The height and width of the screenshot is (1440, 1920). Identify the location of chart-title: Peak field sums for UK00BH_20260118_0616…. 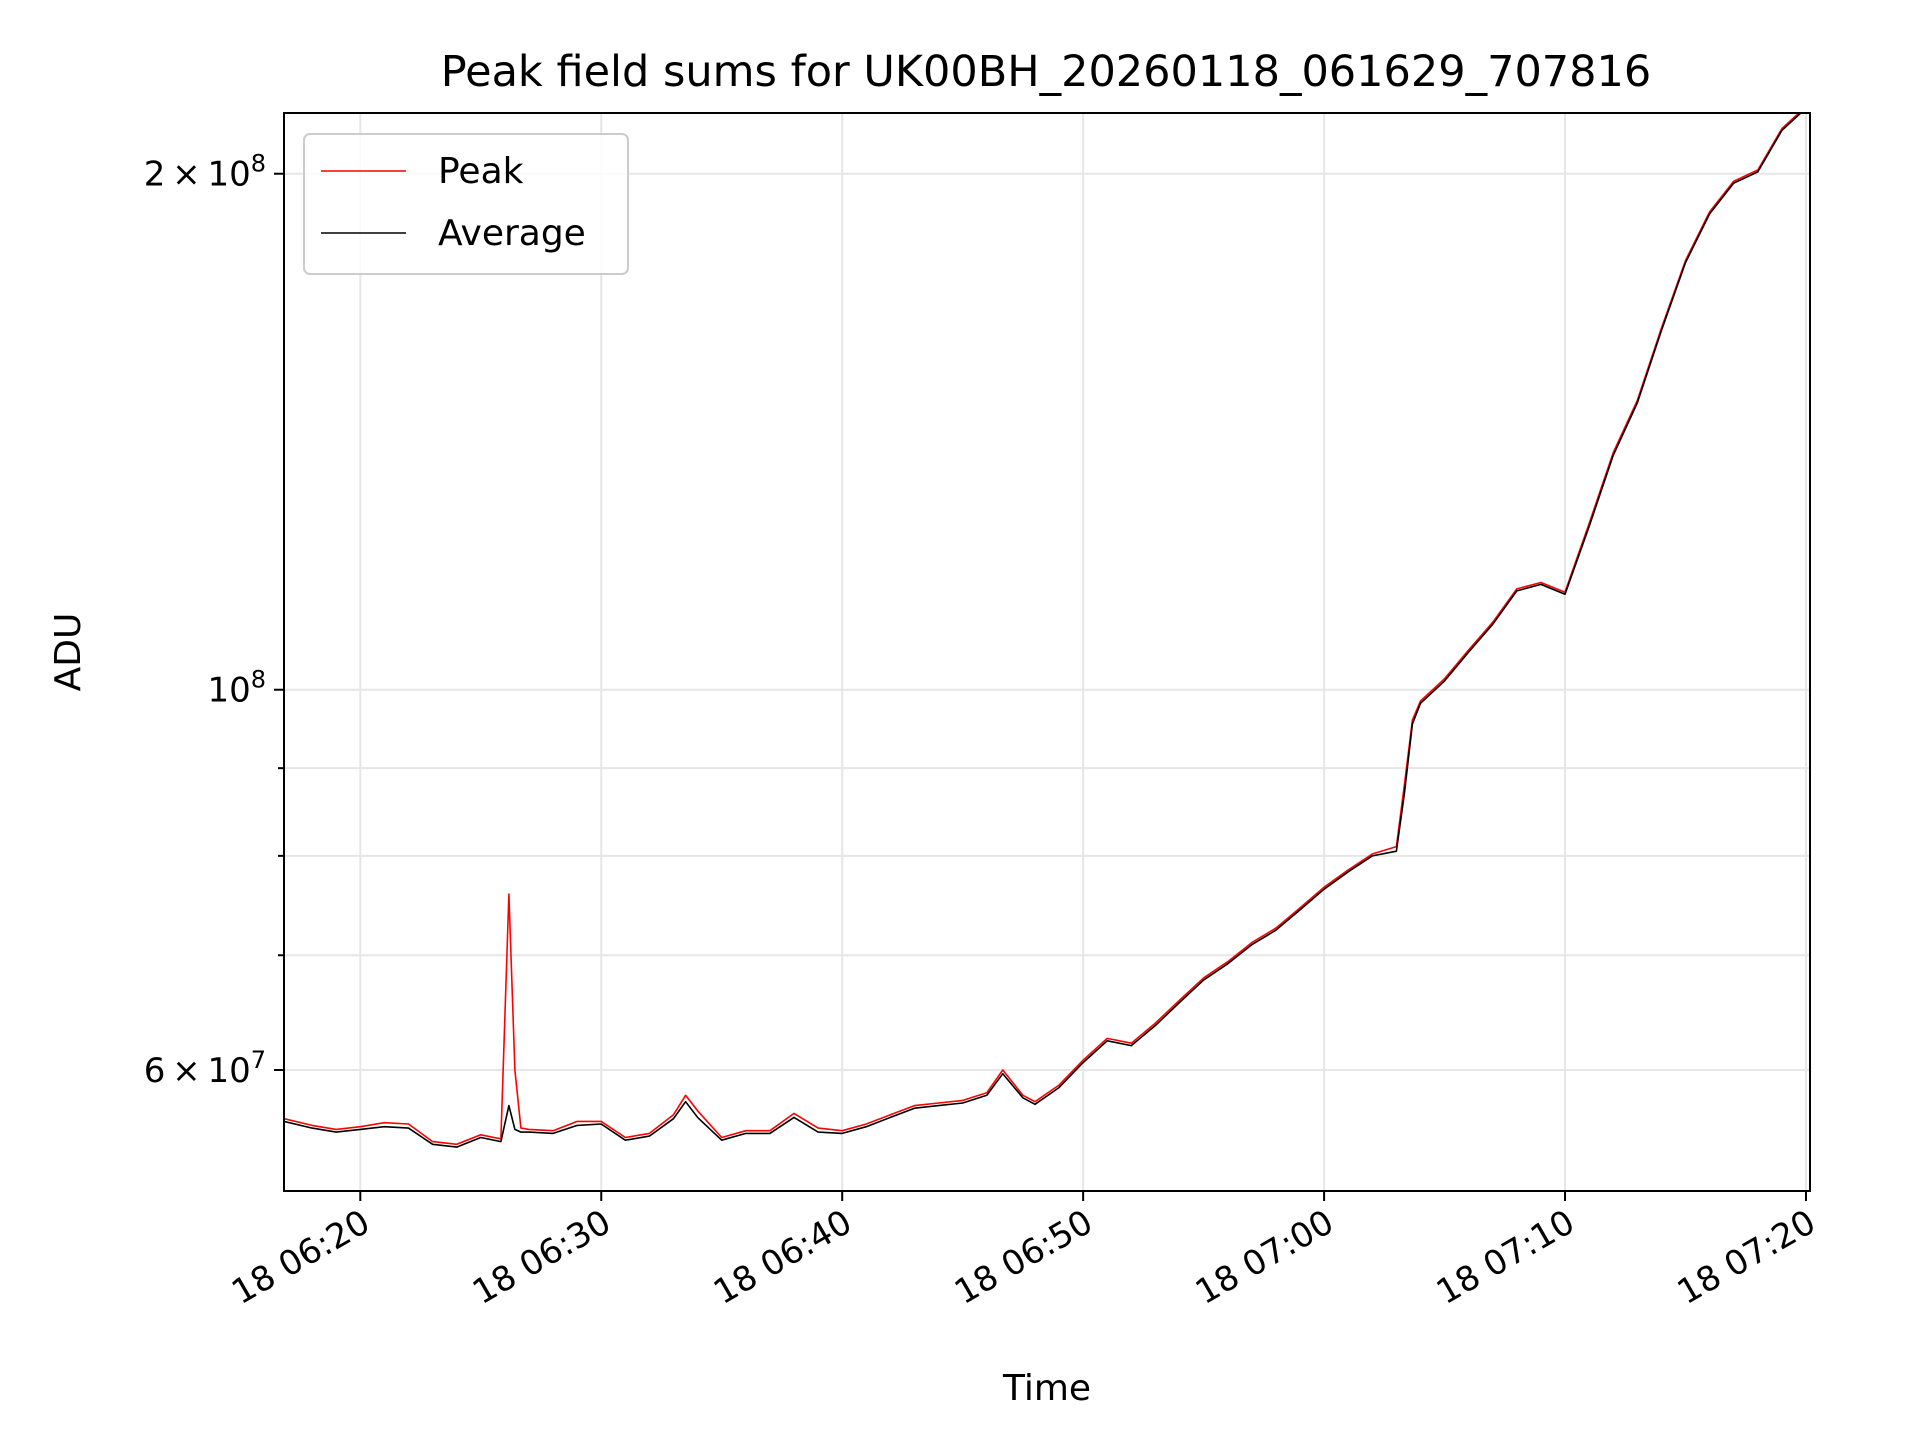
(1046, 72).